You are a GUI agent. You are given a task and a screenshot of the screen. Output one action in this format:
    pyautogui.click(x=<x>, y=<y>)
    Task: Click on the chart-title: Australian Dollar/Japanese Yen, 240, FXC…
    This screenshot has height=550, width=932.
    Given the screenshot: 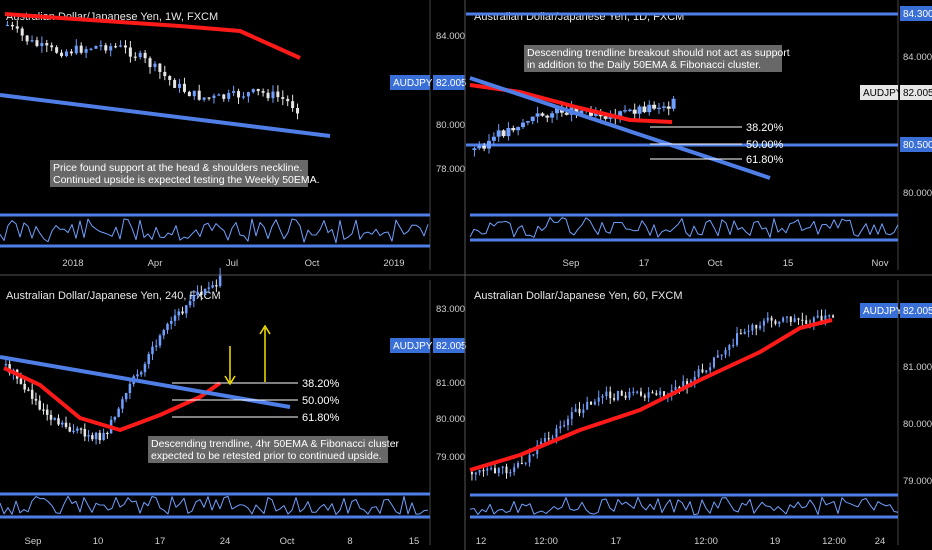 What is the action you would take?
    pyautogui.click(x=113, y=296)
    